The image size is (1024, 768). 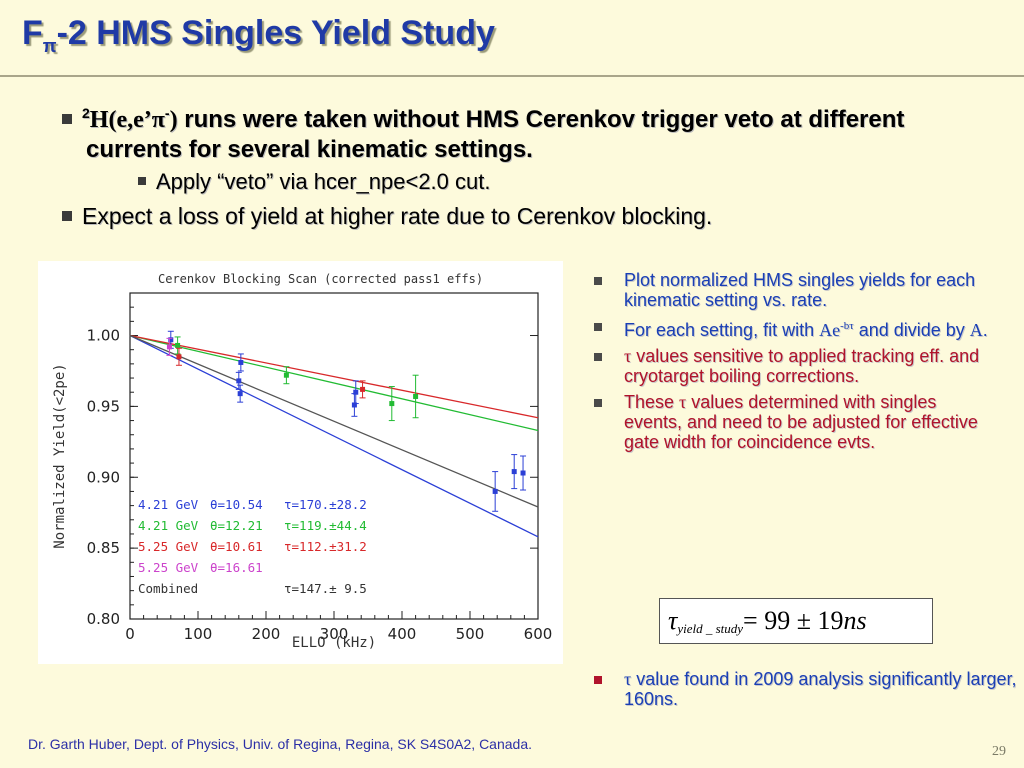 I want to click on legend-tau: τ=112.±31.2, so click(x=325, y=546).